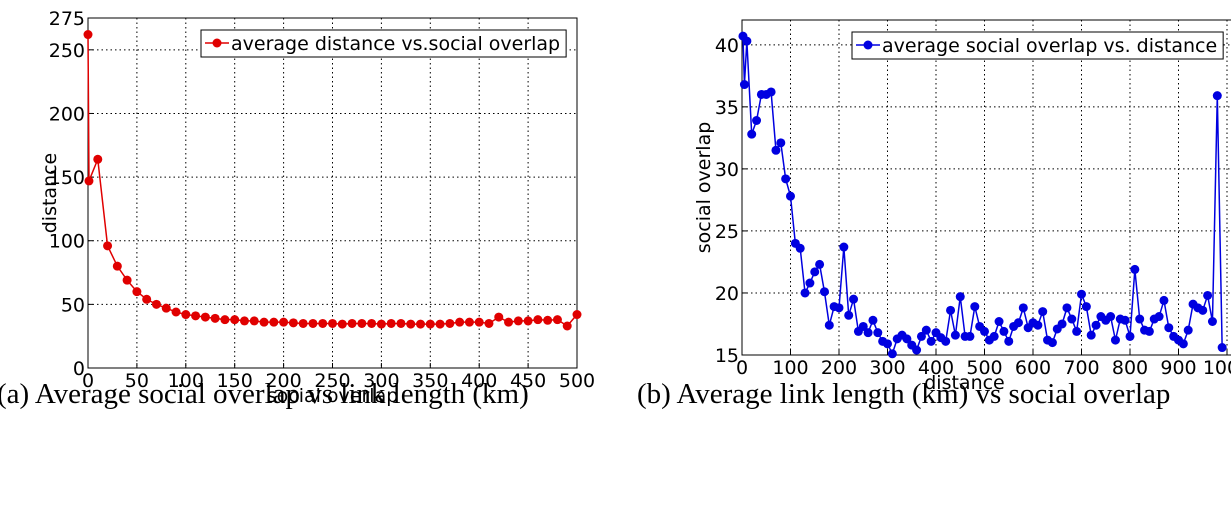  I want to click on y-tick-label: 50, so click(73, 305).